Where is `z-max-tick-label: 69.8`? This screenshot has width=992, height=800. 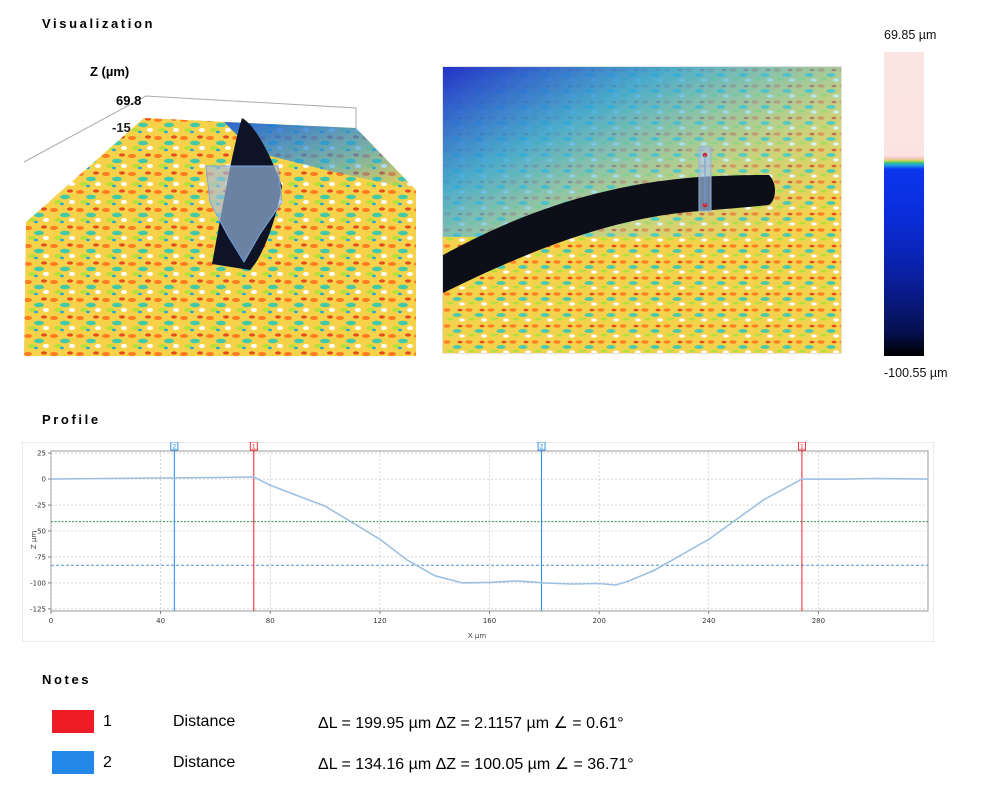
z-max-tick-label: 69.8 is located at coordinates (129, 100).